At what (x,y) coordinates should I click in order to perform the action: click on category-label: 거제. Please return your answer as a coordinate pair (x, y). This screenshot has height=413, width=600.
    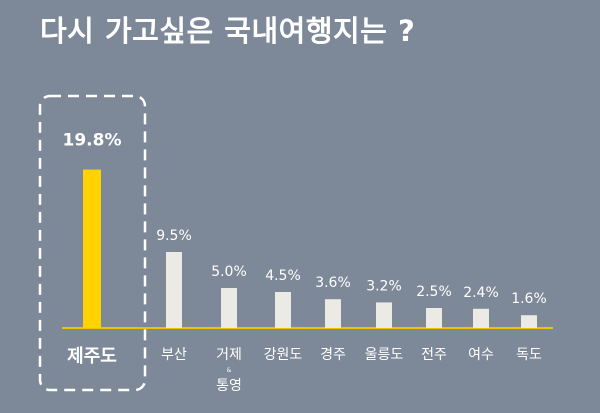
    Looking at the image, I should click on (229, 355).